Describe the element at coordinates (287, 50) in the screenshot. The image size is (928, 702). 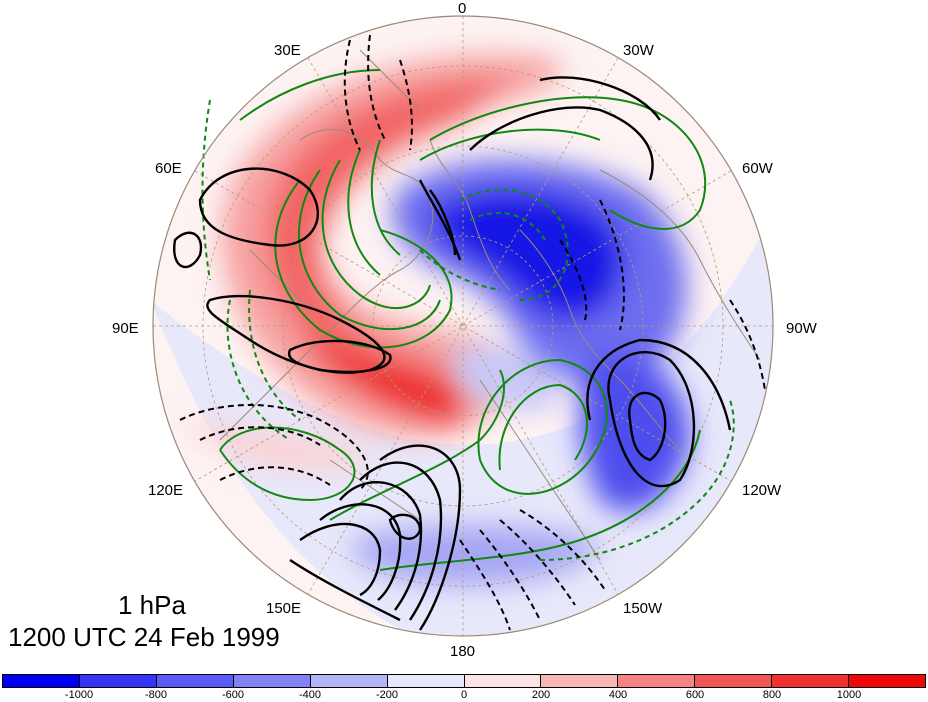
I see `lon-label-30e: 30E` at that location.